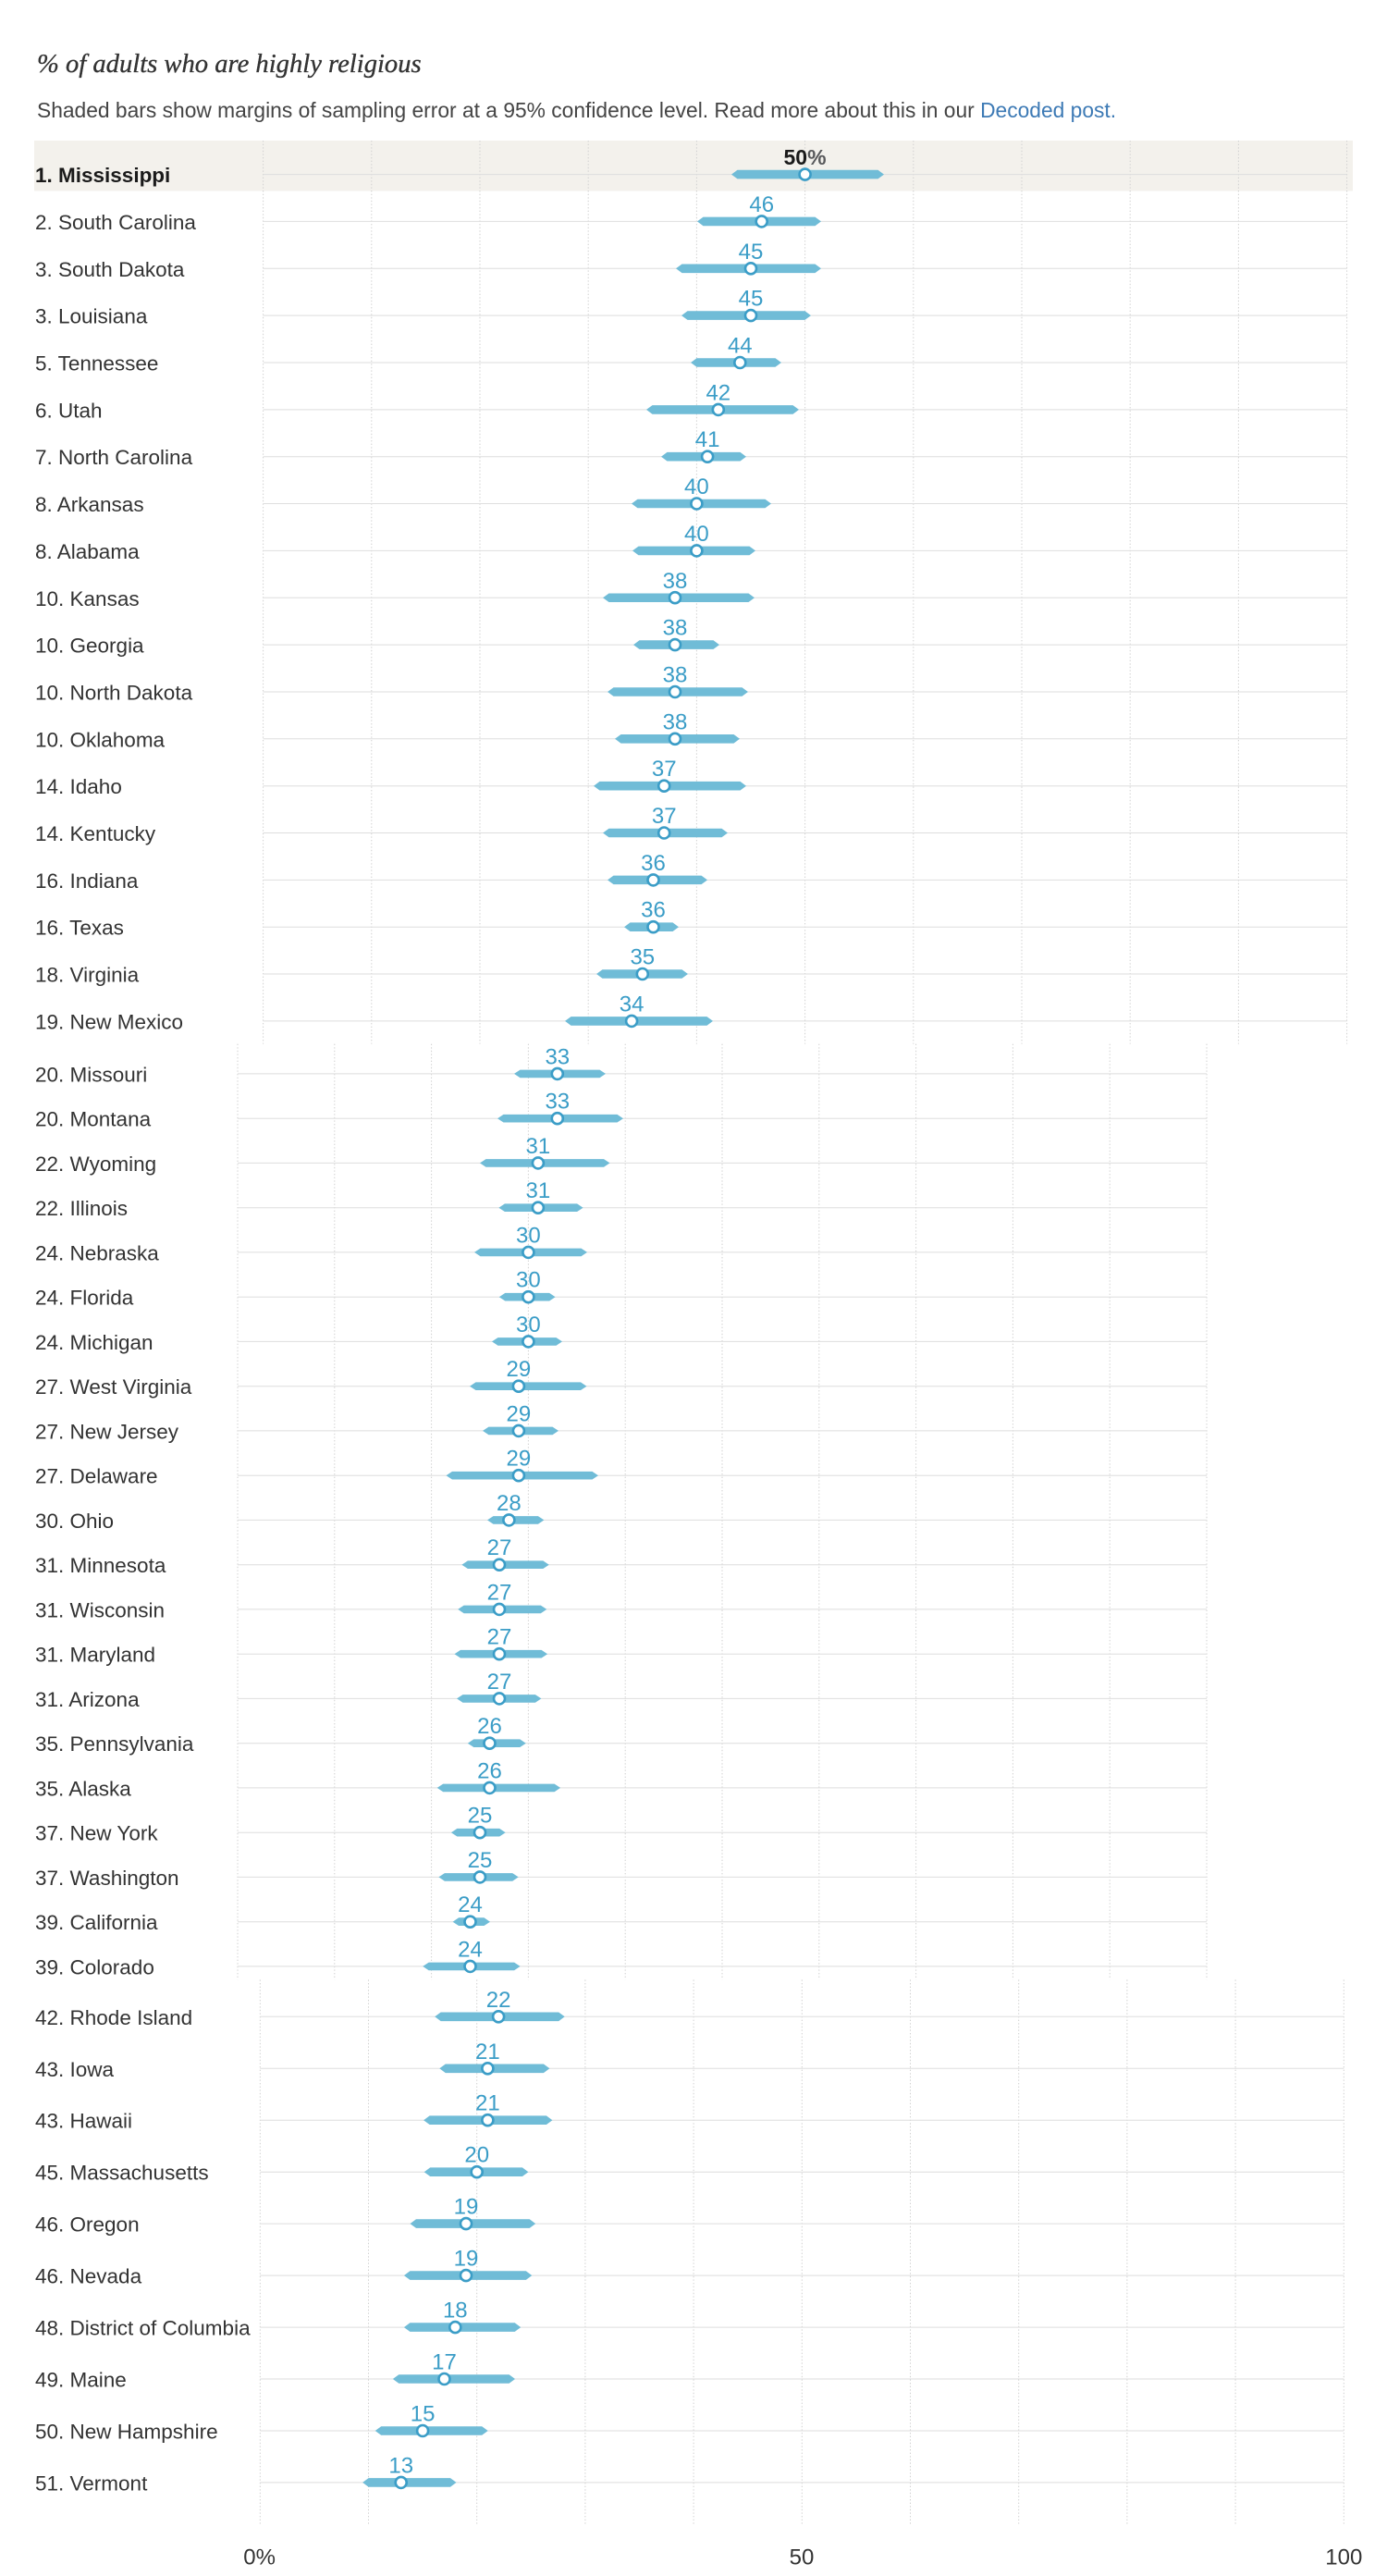  Describe the element at coordinates (400, 2465) in the screenshot. I see `svg-text: 13` at that location.